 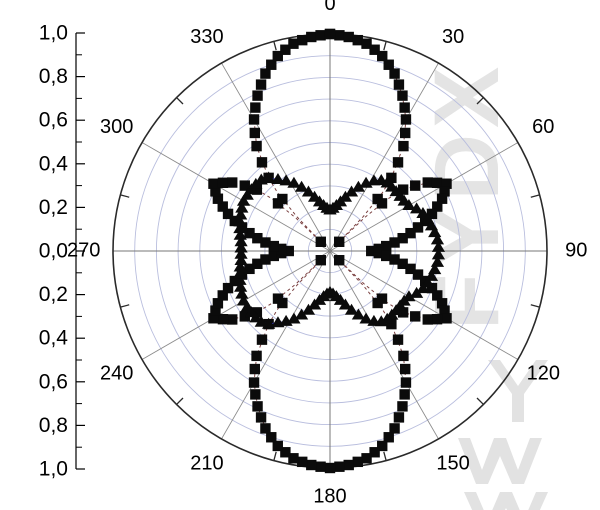 I want to click on series-triangle, so click(x=339, y=250).